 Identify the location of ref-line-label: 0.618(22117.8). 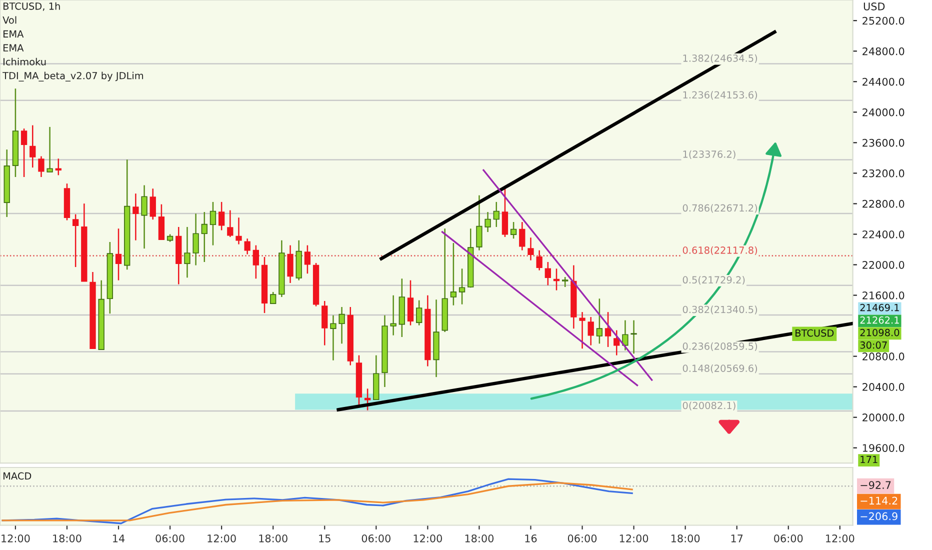
(720, 251).